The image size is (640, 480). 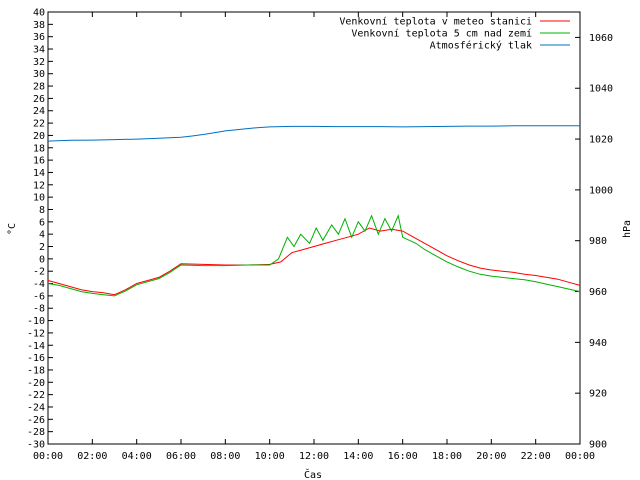 I want to click on y-left-tick-label: 38, so click(x=39, y=25).